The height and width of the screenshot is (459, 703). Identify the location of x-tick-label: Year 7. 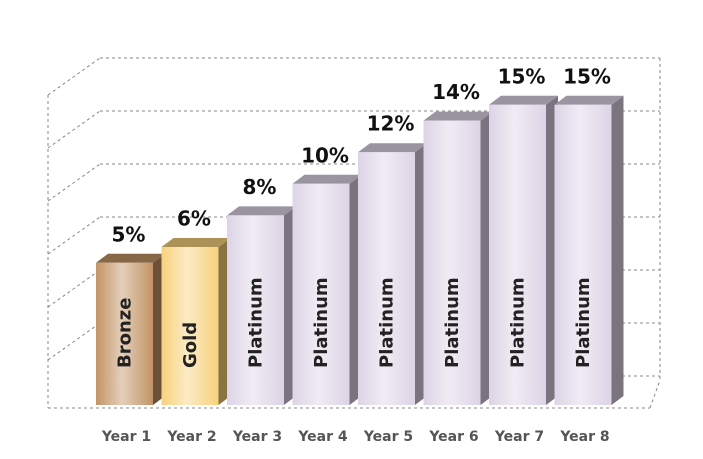
(519, 437).